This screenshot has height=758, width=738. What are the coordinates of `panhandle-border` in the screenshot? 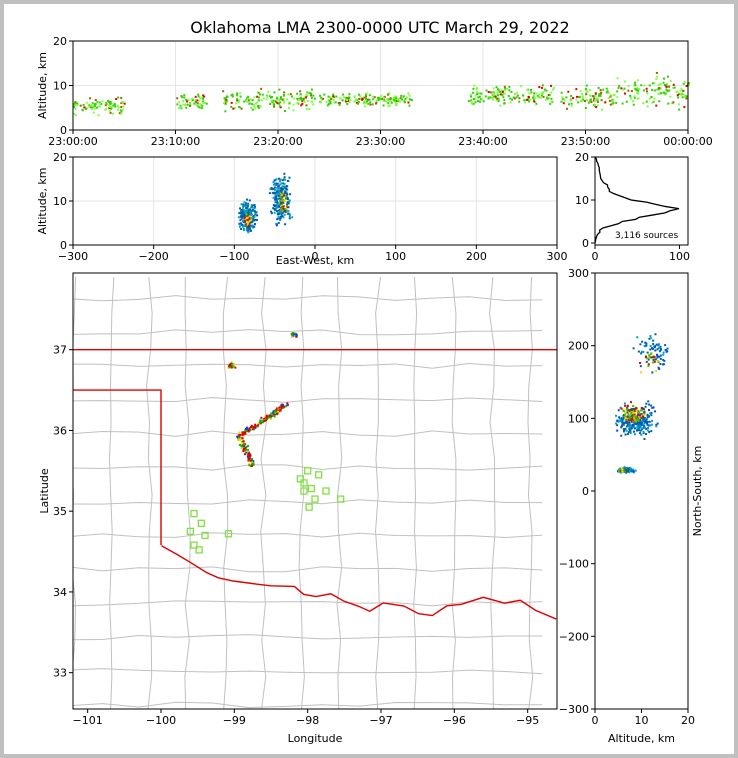 It's located at (117, 467).